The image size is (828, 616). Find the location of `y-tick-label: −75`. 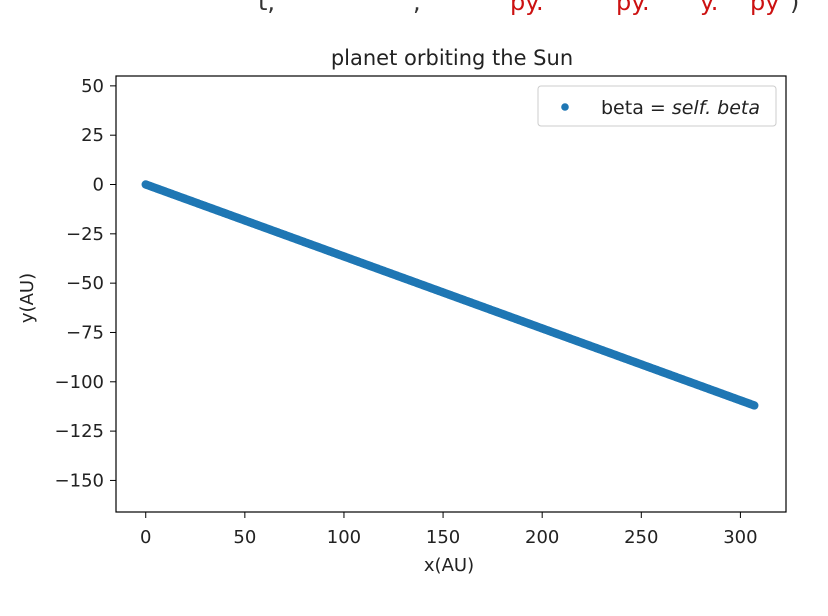

y-tick-label: −75 is located at coordinates (85, 332).